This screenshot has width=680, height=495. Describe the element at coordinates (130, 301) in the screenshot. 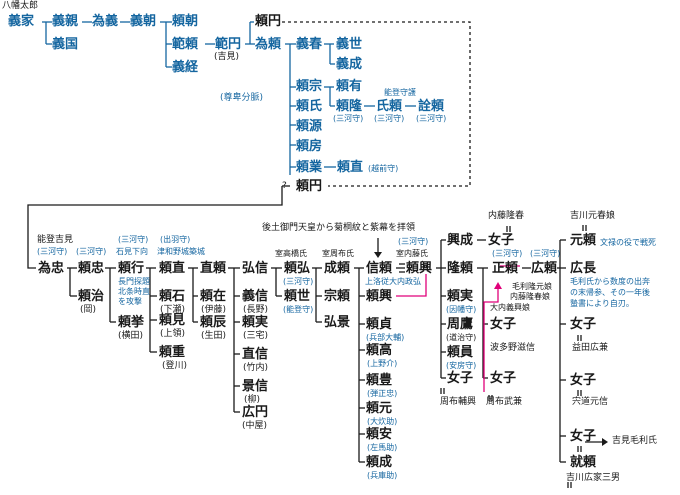

I see `note5-yoriyuki: を攻撃` at that location.